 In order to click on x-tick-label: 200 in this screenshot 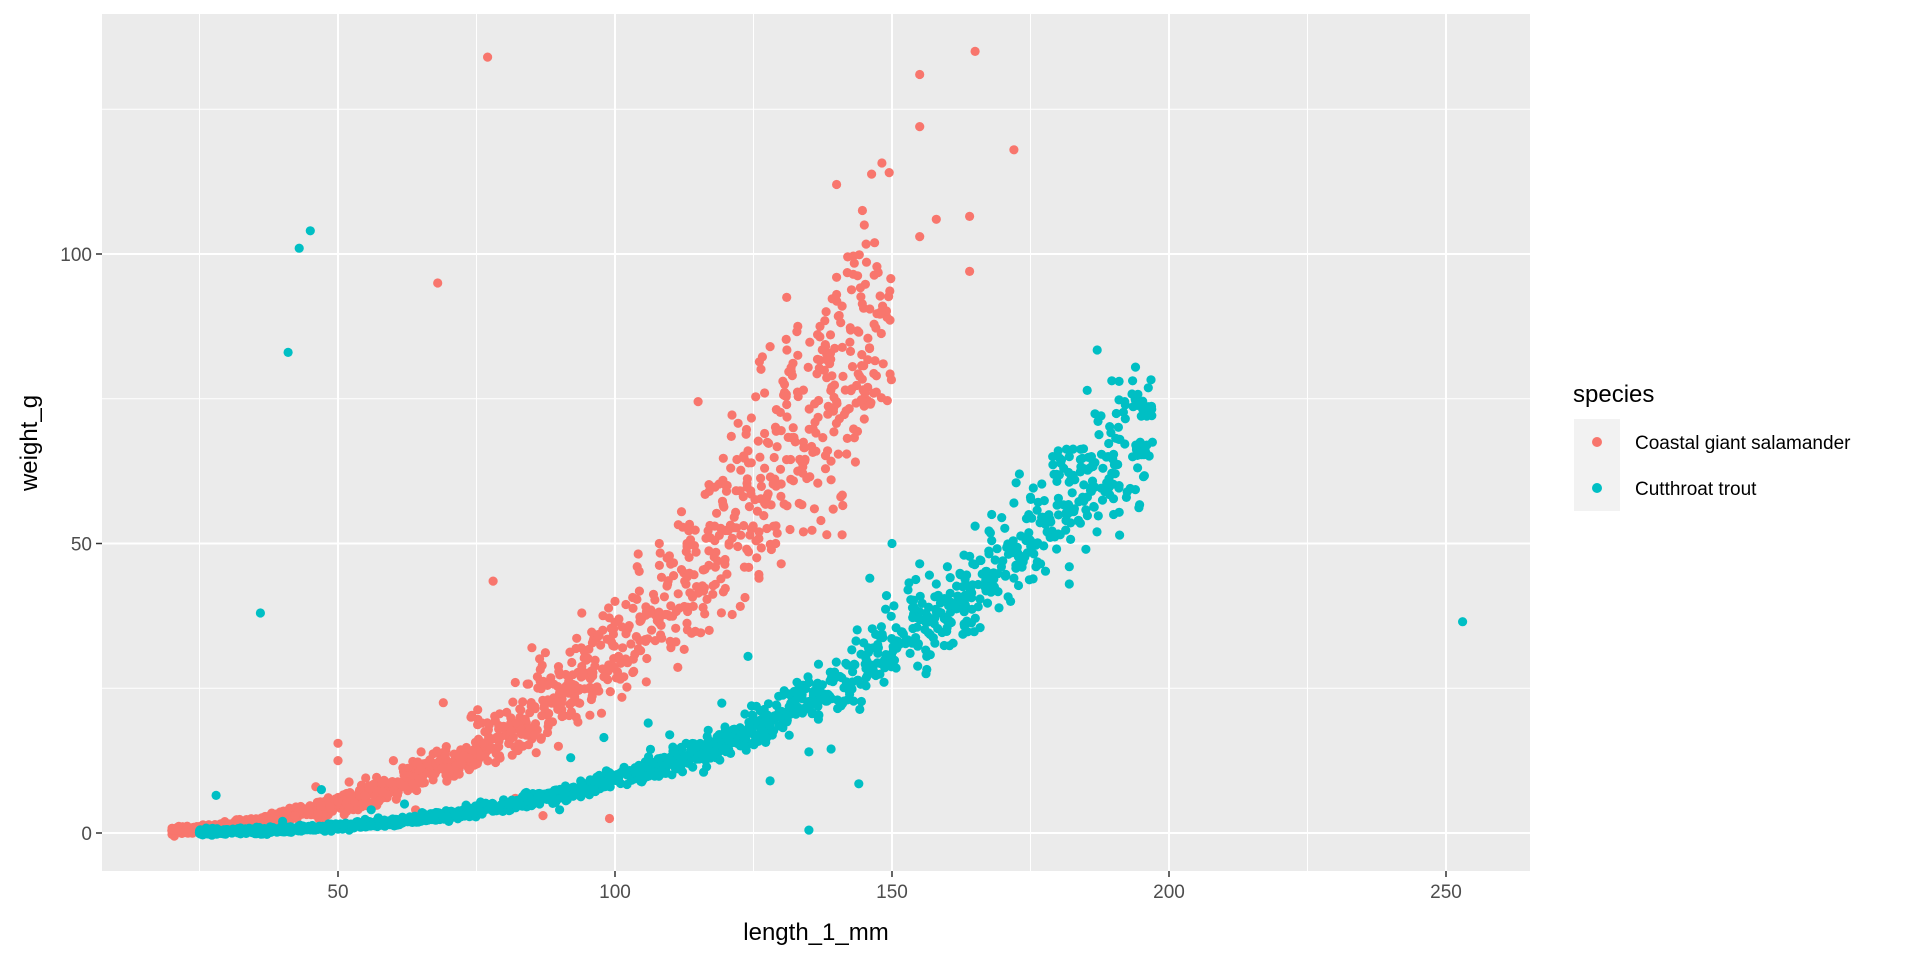, I will do `click(1169, 892)`.